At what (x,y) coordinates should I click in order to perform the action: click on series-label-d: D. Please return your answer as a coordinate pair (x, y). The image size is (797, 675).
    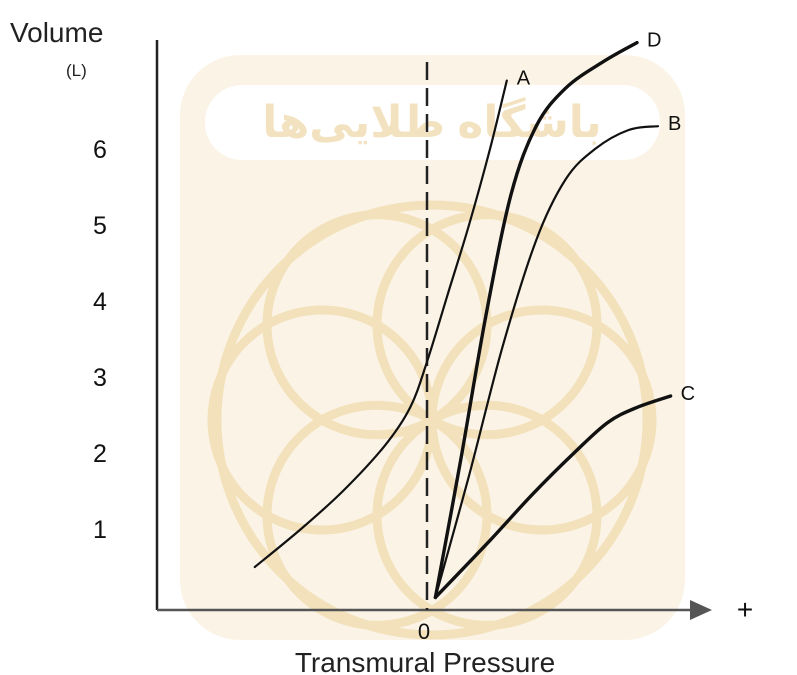
    Looking at the image, I should click on (654, 41).